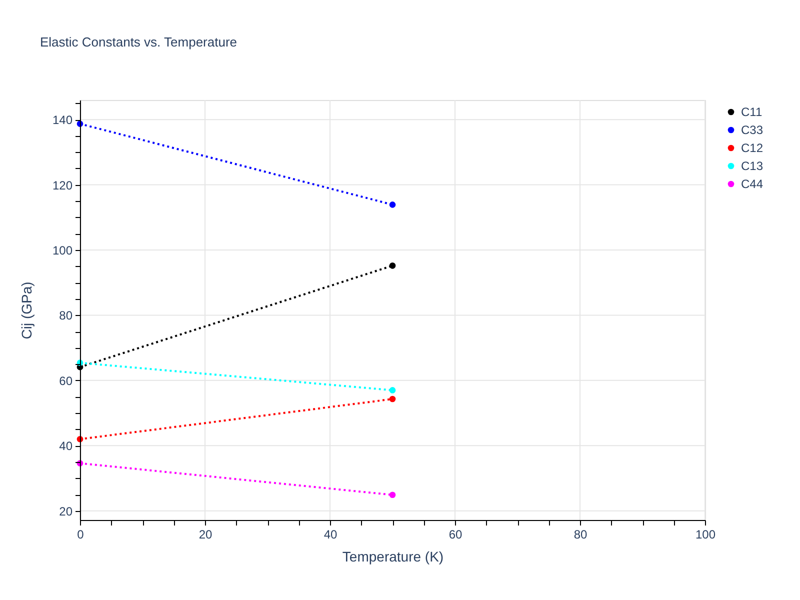 This screenshot has height=600, width=800. I want to click on legend-label: C44, so click(752, 184).